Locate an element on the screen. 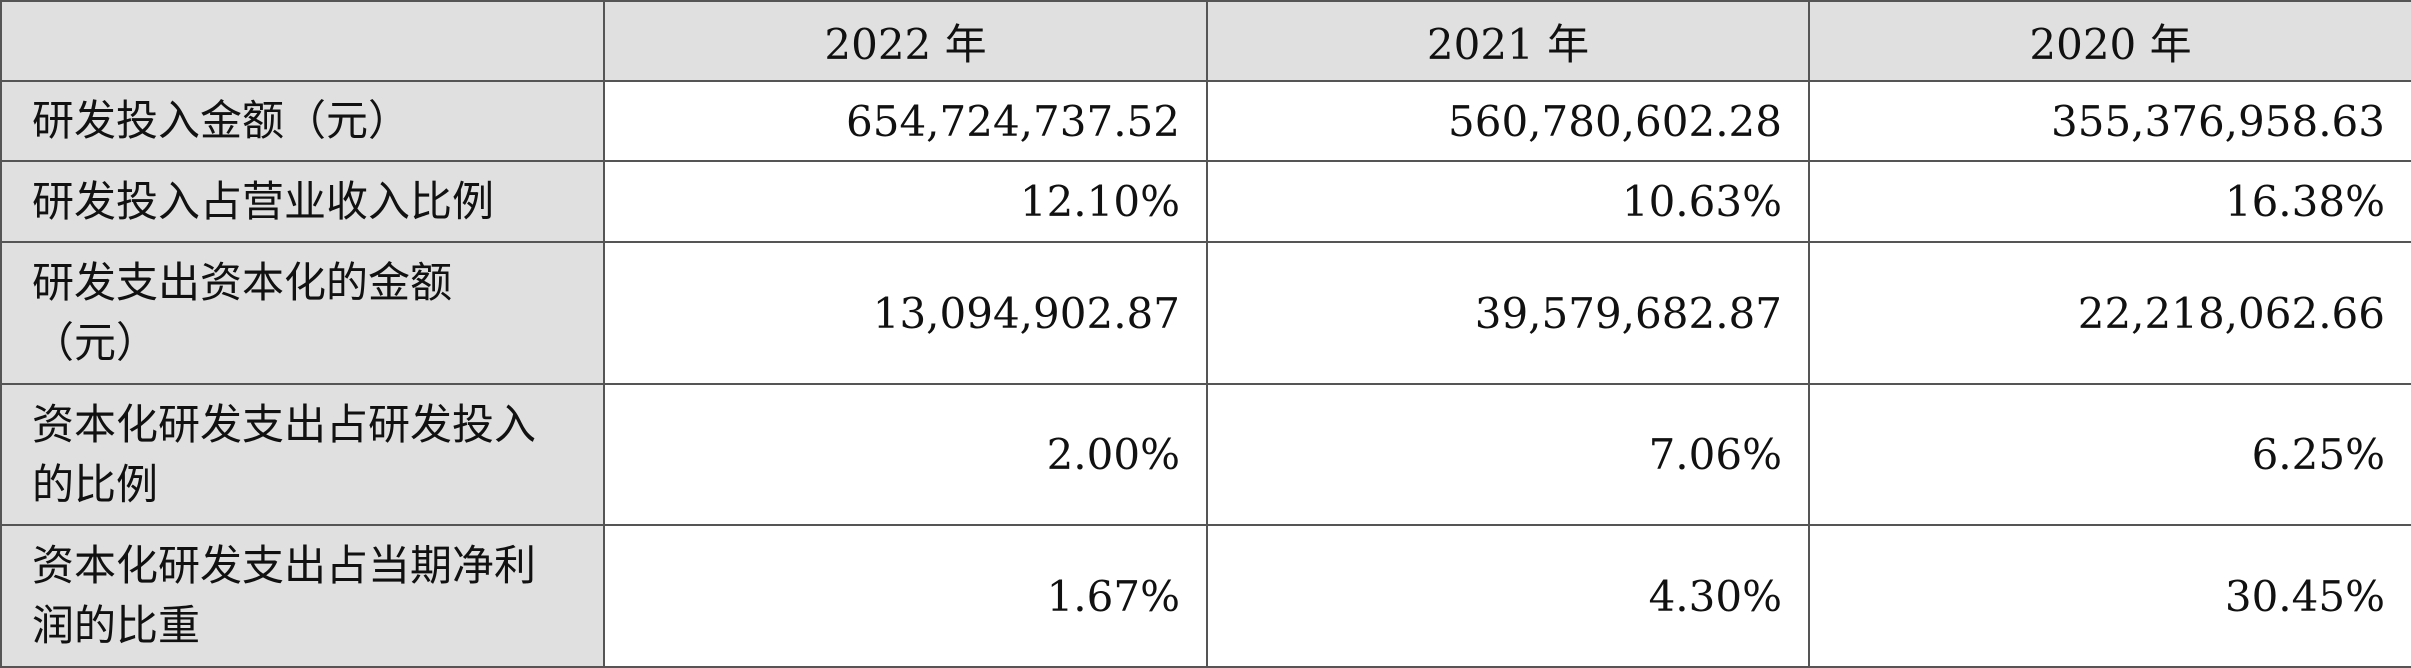 The width and height of the screenshot is (2411, 668). data-row: 研发投入占营业收入比例 12.10% 10.63% 16.38% is located at coordinates (1205, 201).